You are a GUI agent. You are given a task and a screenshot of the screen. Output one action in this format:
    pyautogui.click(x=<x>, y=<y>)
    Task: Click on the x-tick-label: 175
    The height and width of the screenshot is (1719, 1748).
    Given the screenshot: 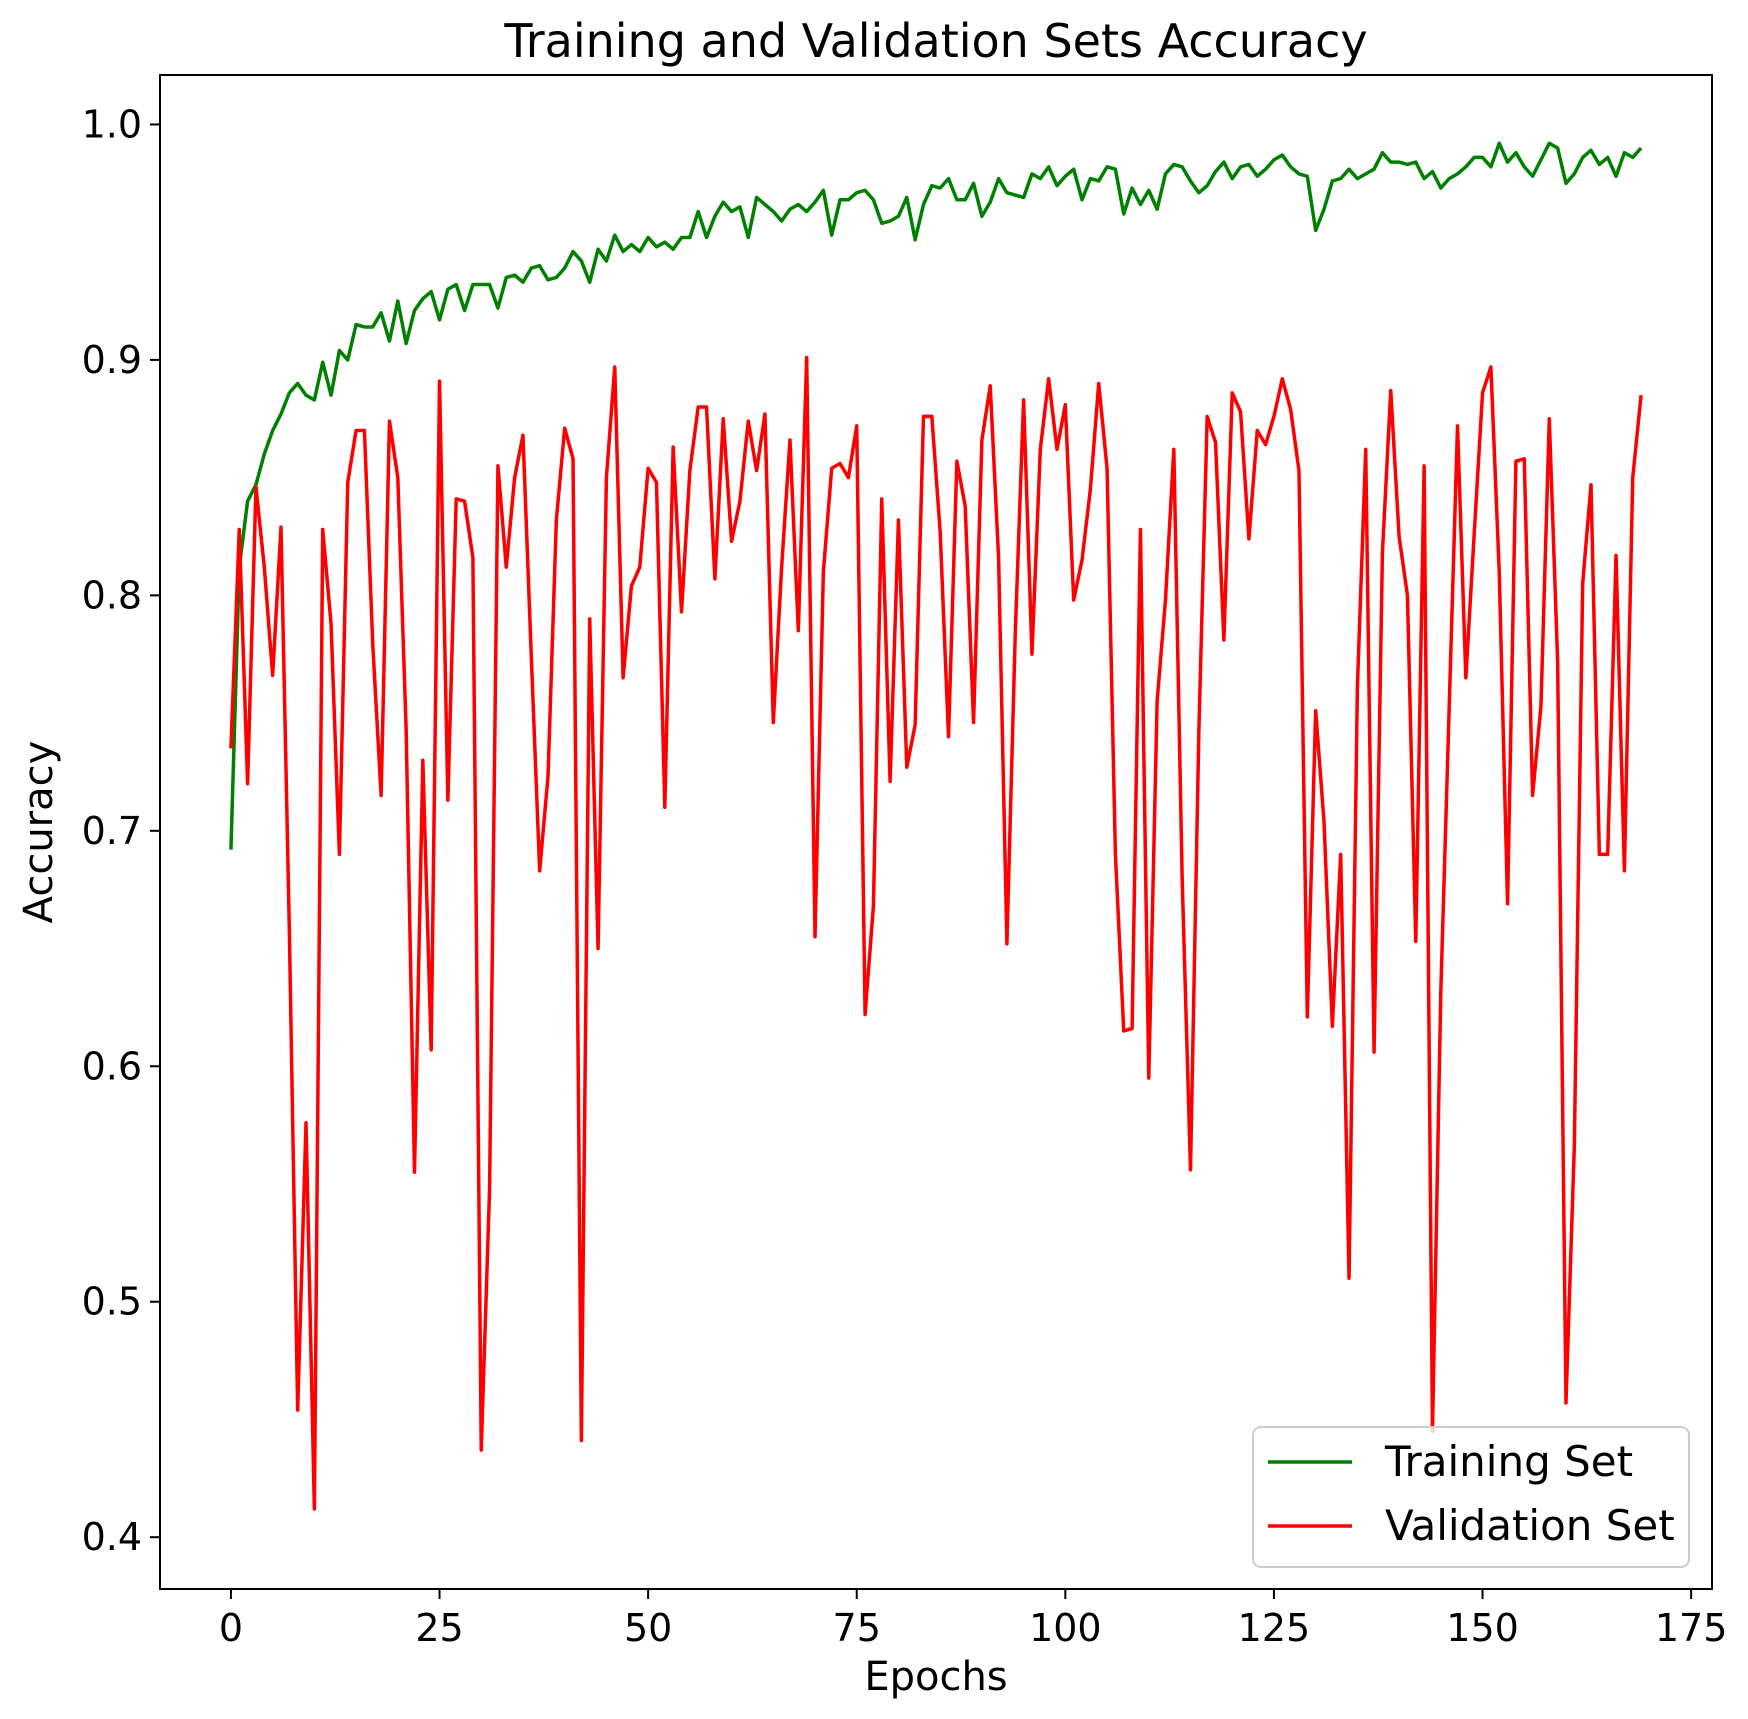 What is the action you would take?
    pyautogui.click(x=1691, y=1628)
    